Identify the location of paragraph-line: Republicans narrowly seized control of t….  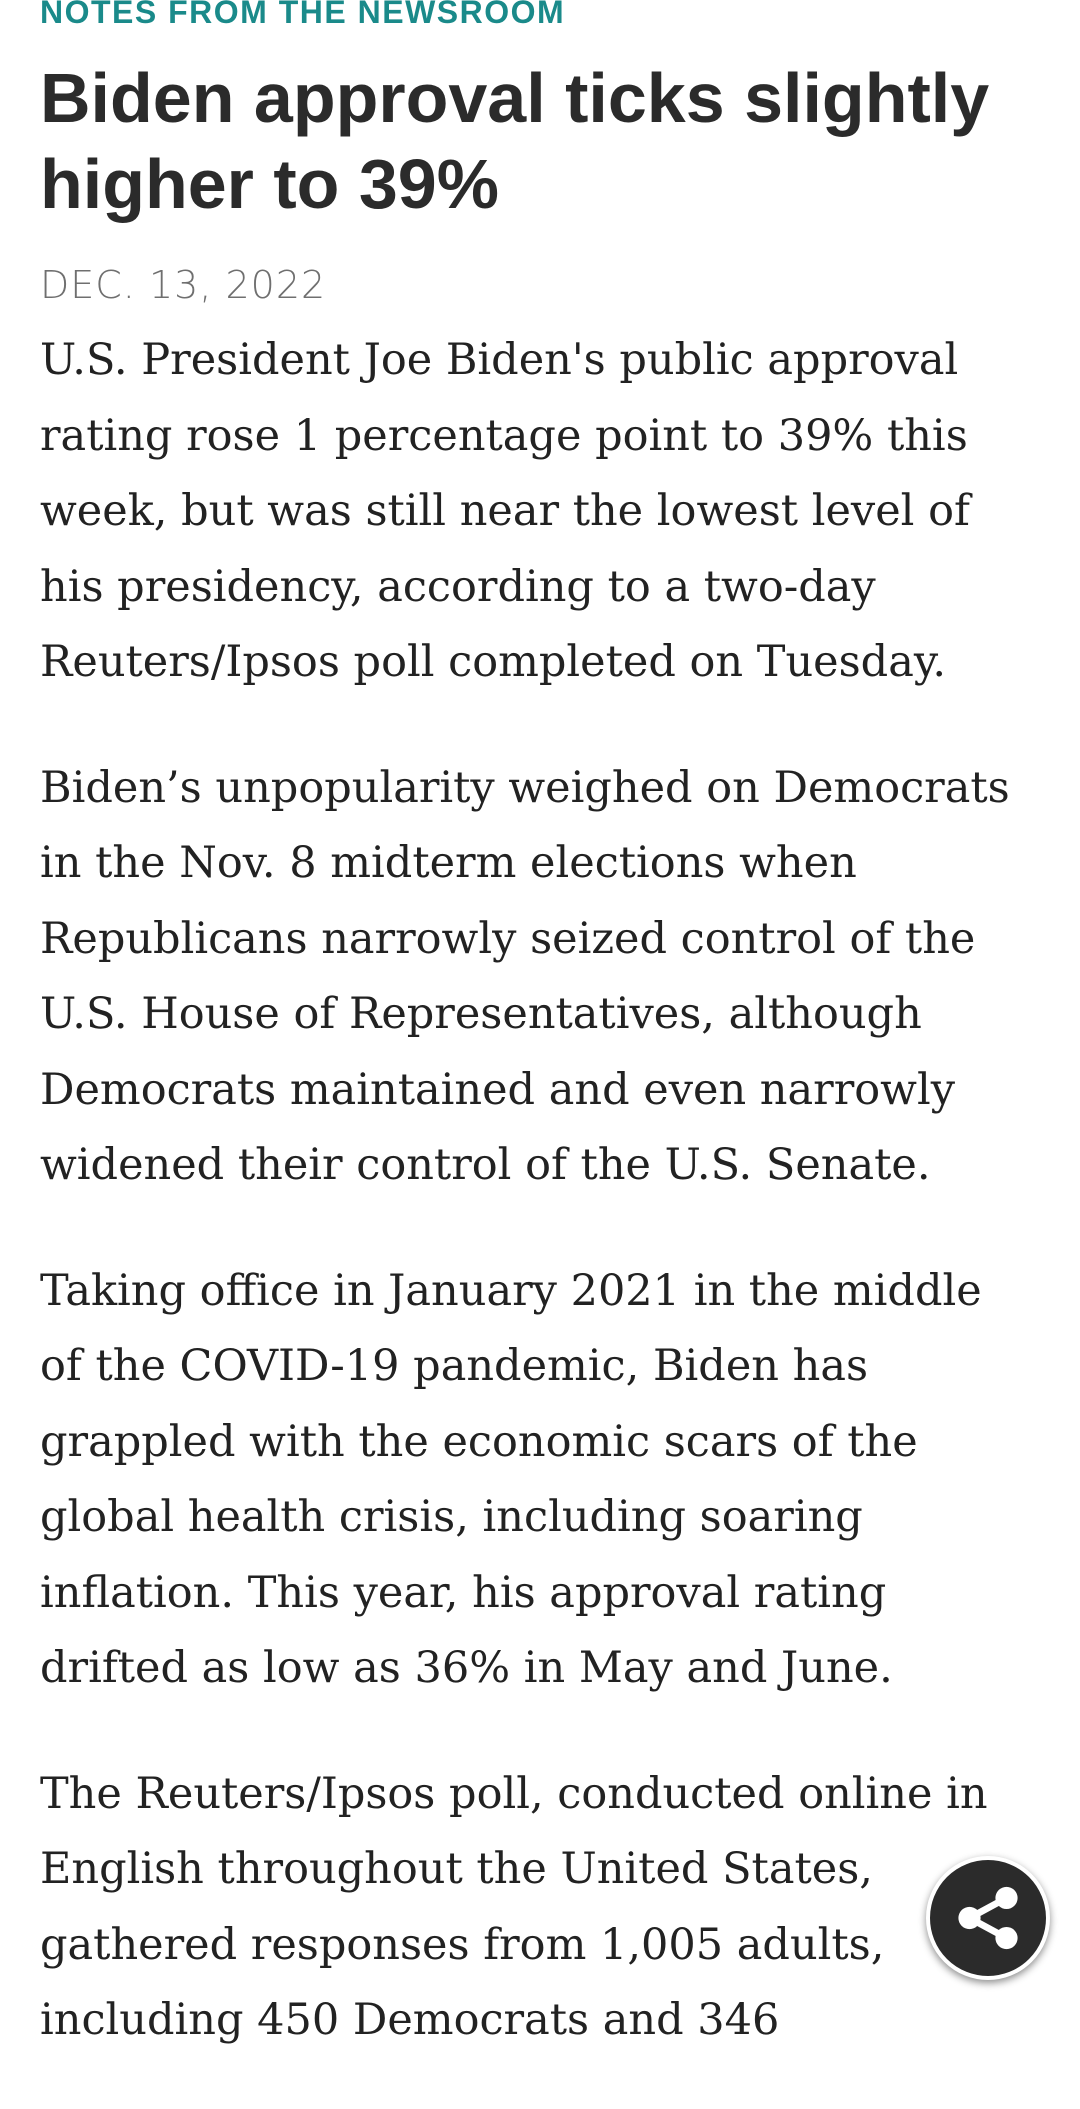
(508, 938).